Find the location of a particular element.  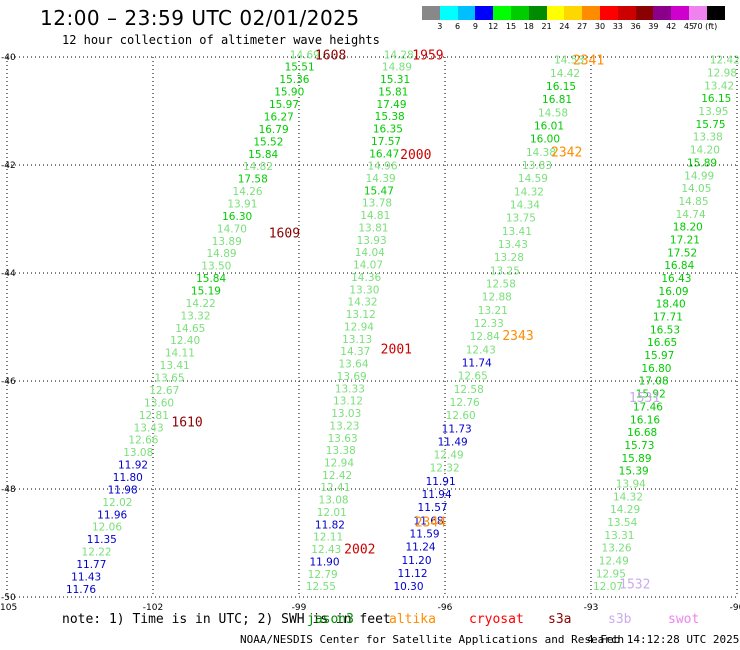

wave-height-label: 14.99 is located at coordinates (699, 176).